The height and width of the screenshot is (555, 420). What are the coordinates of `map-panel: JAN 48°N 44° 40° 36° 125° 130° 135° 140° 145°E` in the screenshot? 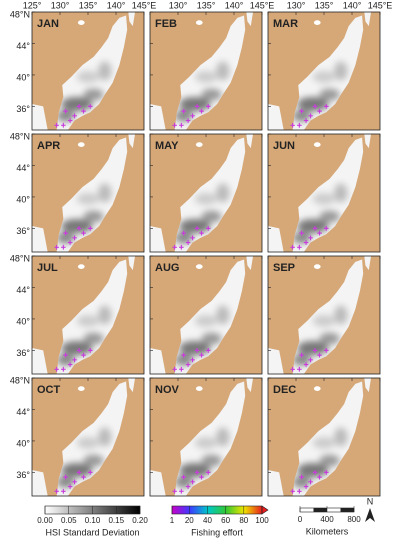 It's located at (83, 65).